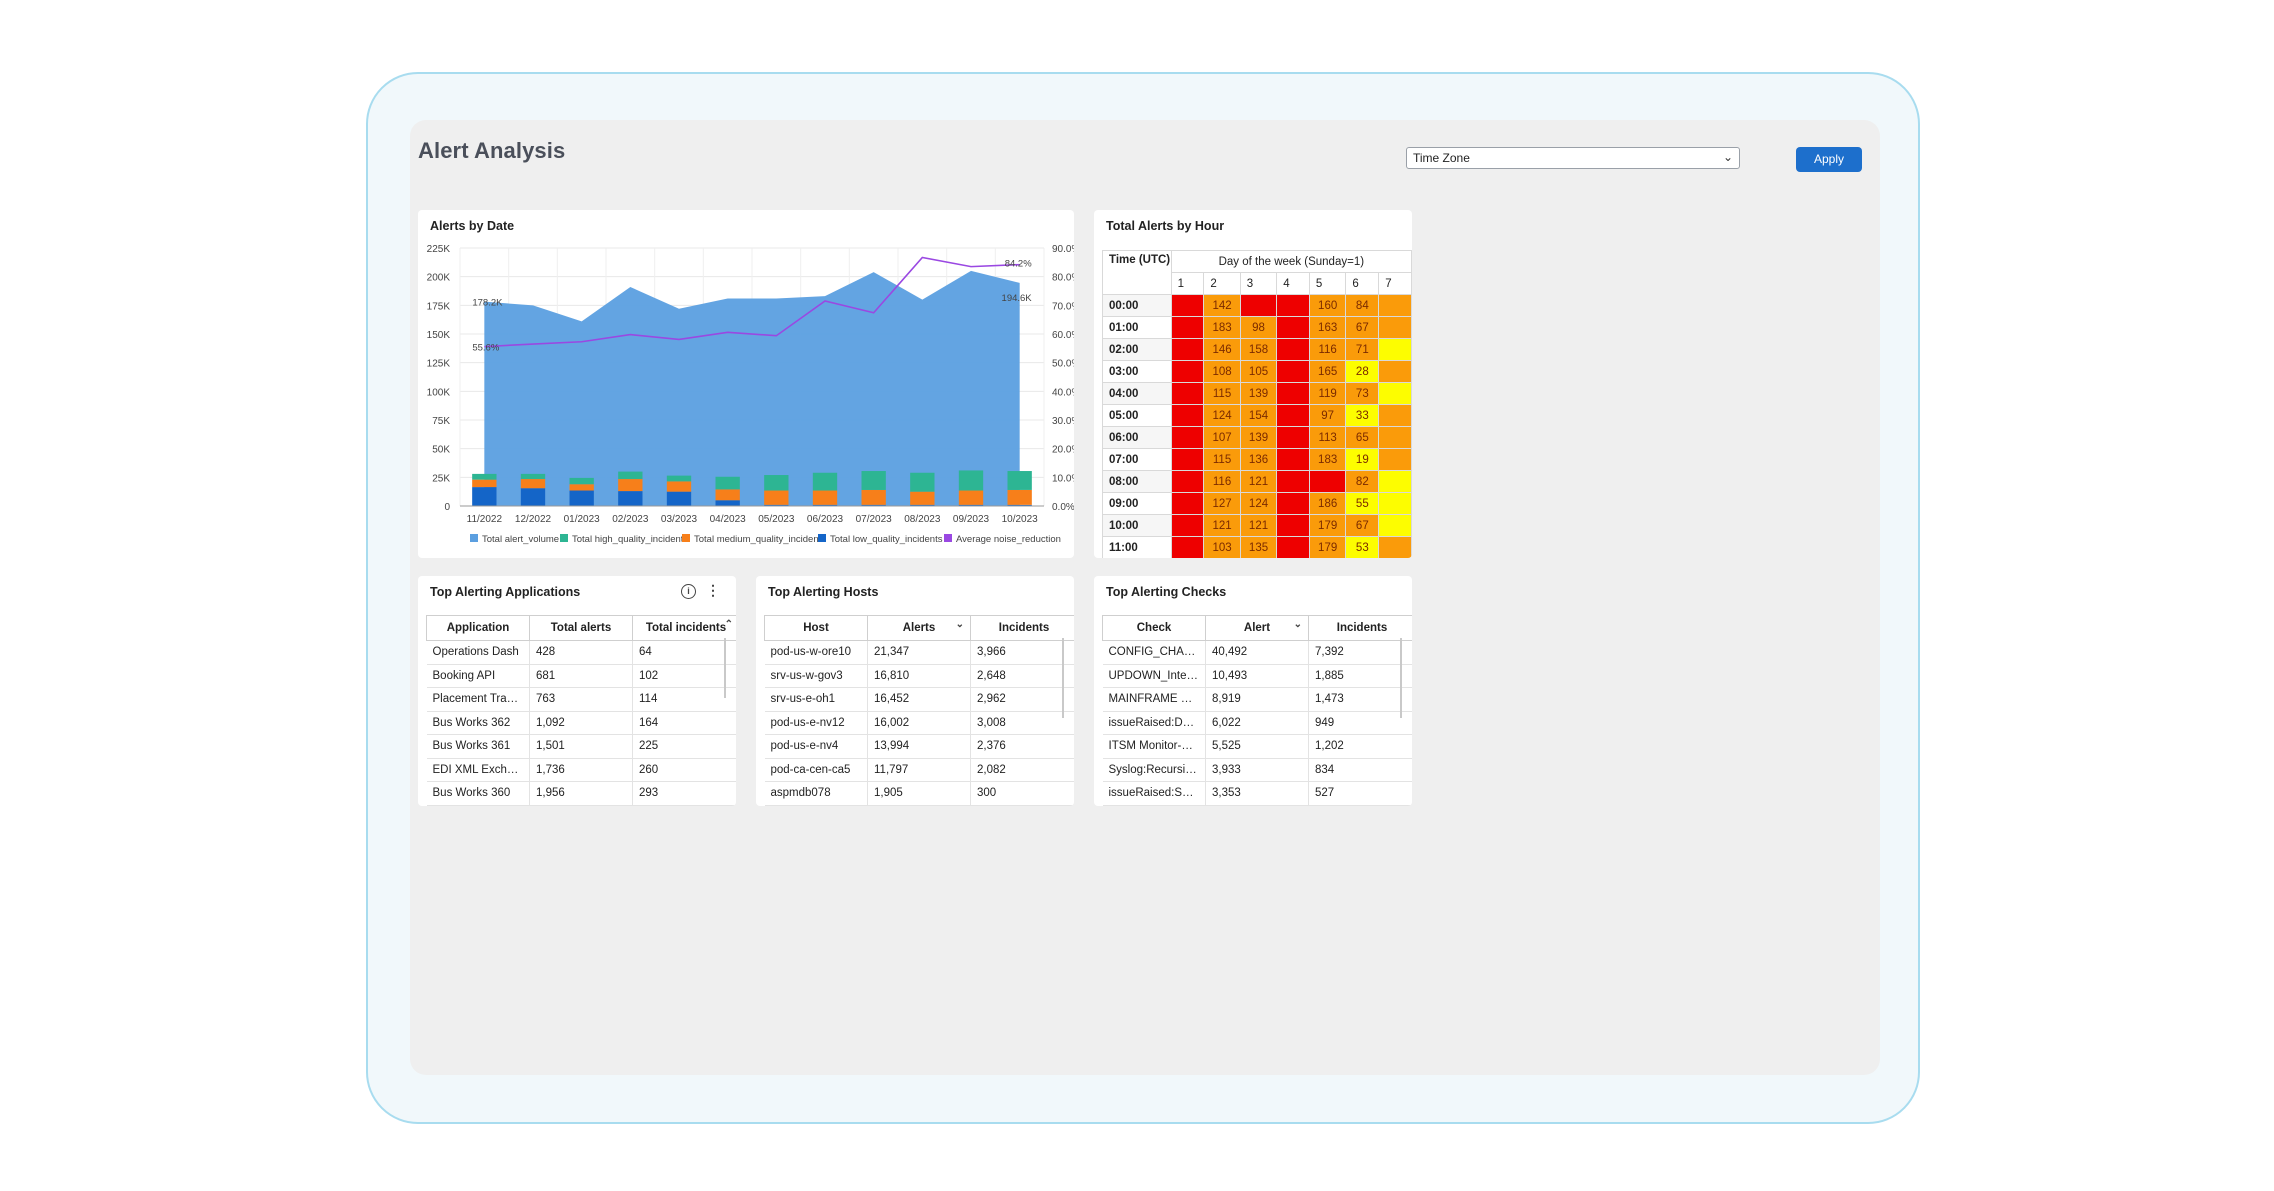  Describe the element at coordinates (684, 699) in the screenshot. I see `table-cell: 114` at that location.